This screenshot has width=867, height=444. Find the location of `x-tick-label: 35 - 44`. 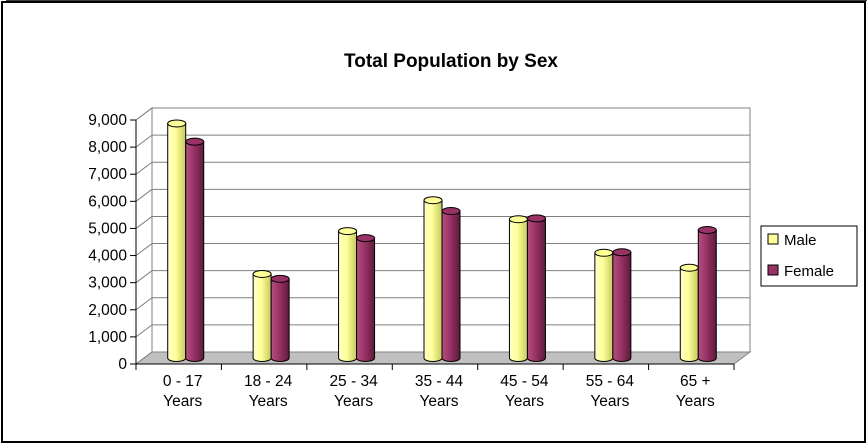

x-tick-label: 35 - 44 is located at coordinates (439, 381).